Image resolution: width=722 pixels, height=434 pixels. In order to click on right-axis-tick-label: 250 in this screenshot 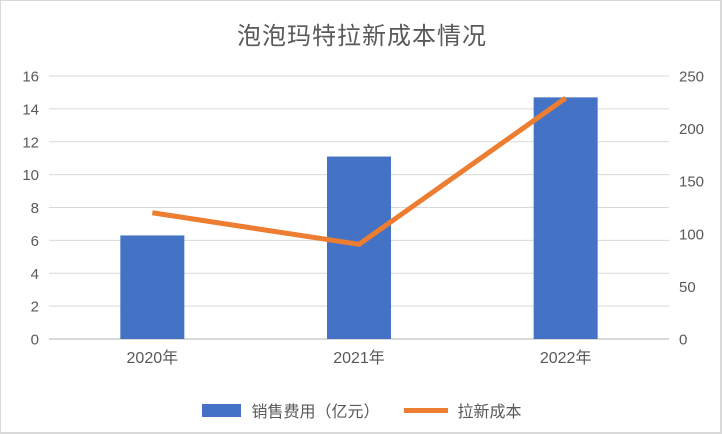, I will do `click(691, 77)`.